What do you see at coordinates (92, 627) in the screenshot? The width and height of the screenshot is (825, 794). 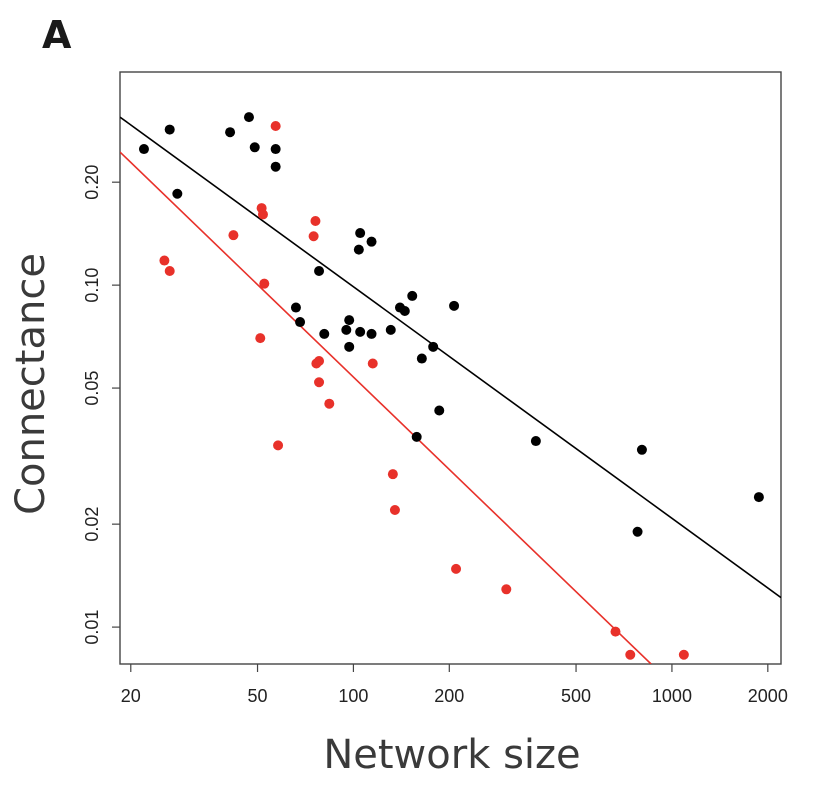 I see `y-tick-label: 0.01` at bounding box center [92, 627].